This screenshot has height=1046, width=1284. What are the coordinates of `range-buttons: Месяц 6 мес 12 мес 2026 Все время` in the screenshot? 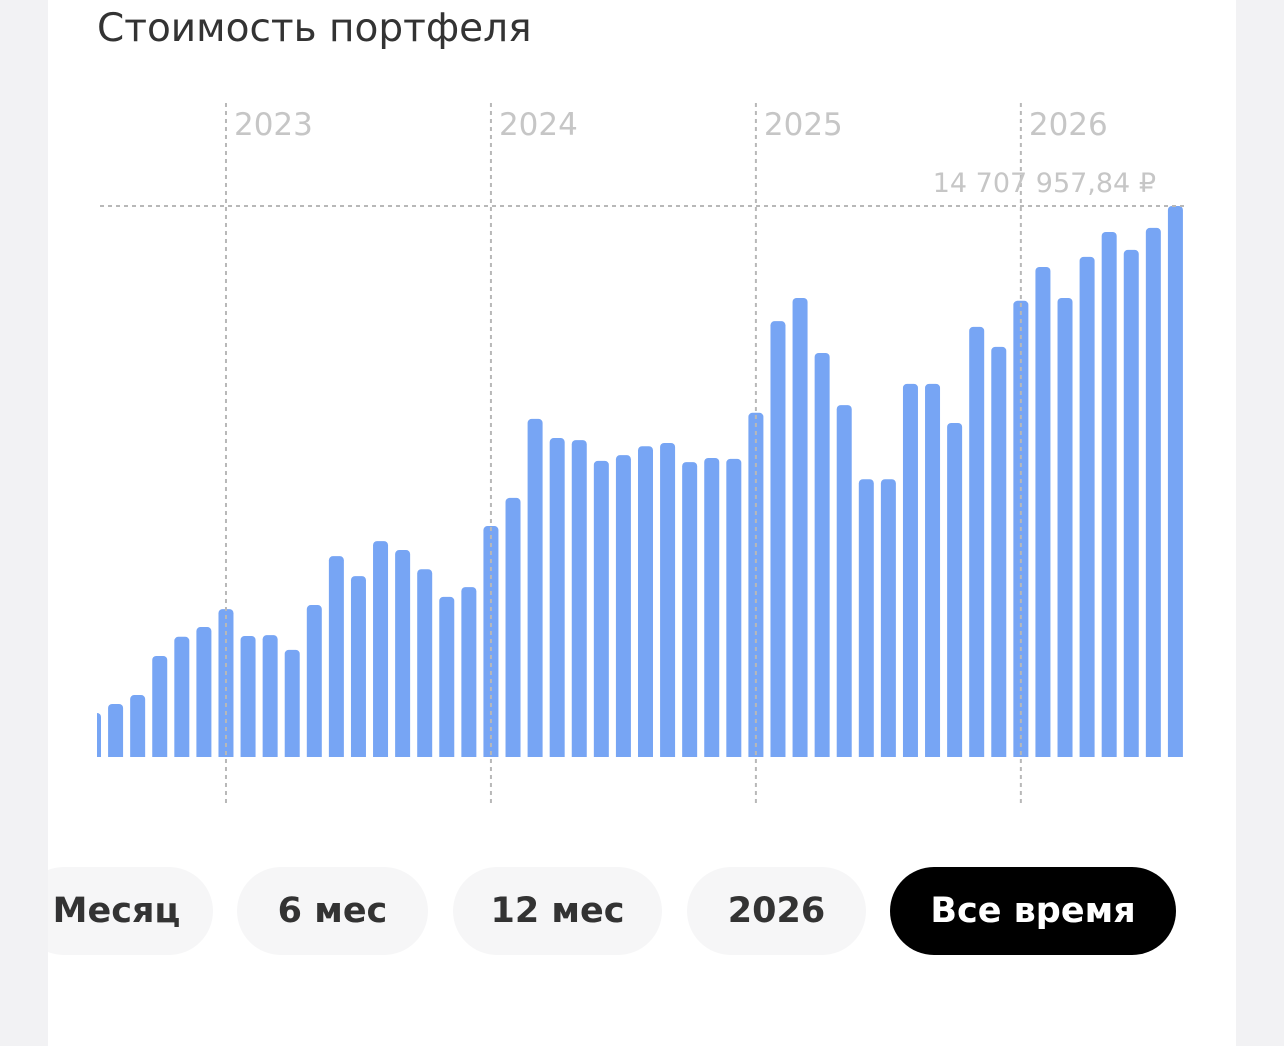 It's located at (642, 911).